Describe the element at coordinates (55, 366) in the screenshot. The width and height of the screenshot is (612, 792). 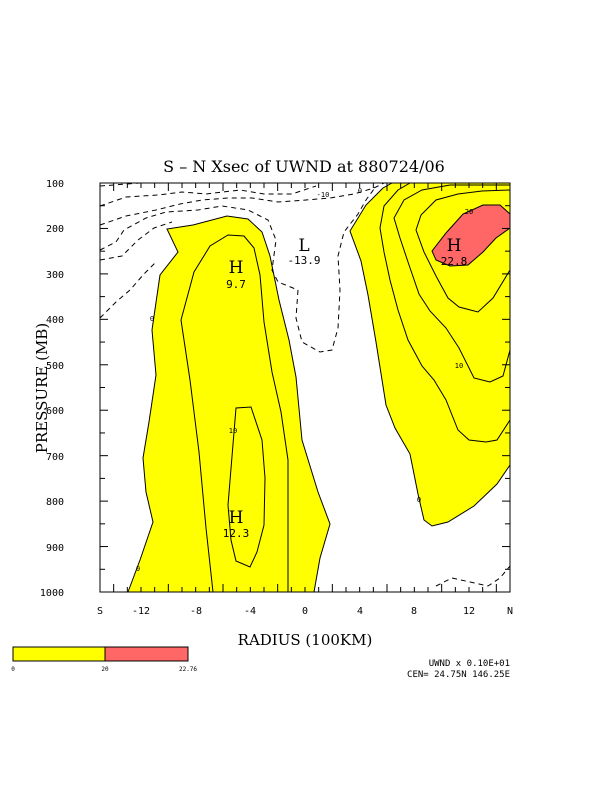
I see `y-tick-500: 500` at that location.